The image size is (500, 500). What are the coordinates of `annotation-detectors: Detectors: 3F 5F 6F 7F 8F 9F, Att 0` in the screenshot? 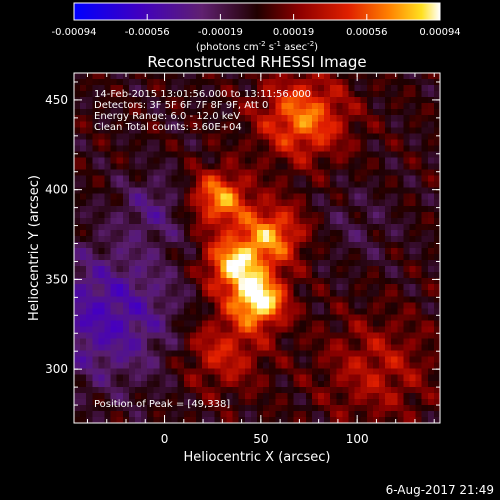 It's located at (181, 105).